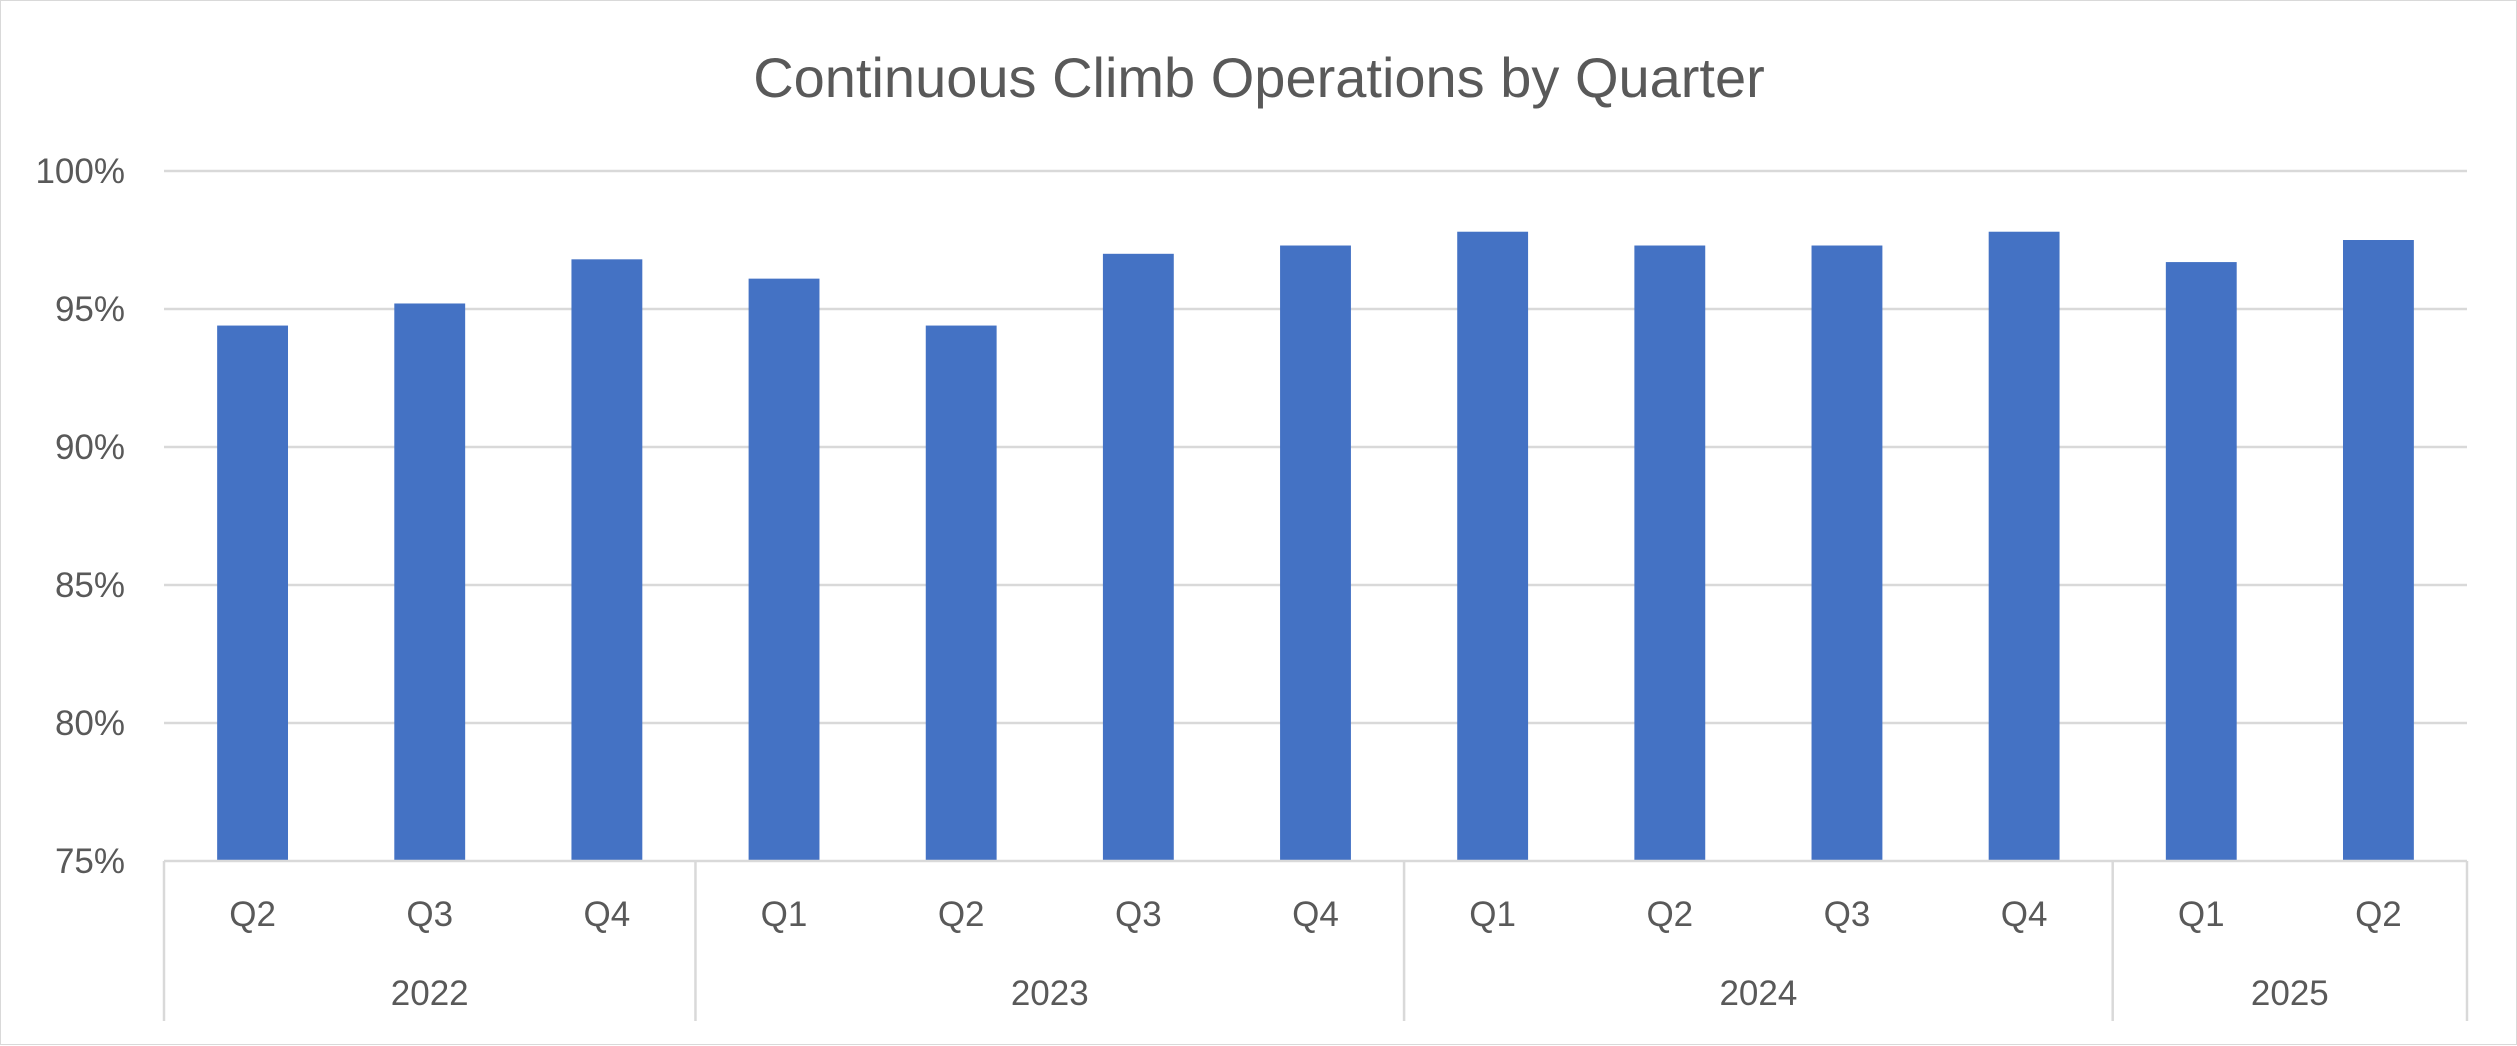 The image size is (2517, 1046). I want to click on x-group-label: 2023, so click(1050, 993).